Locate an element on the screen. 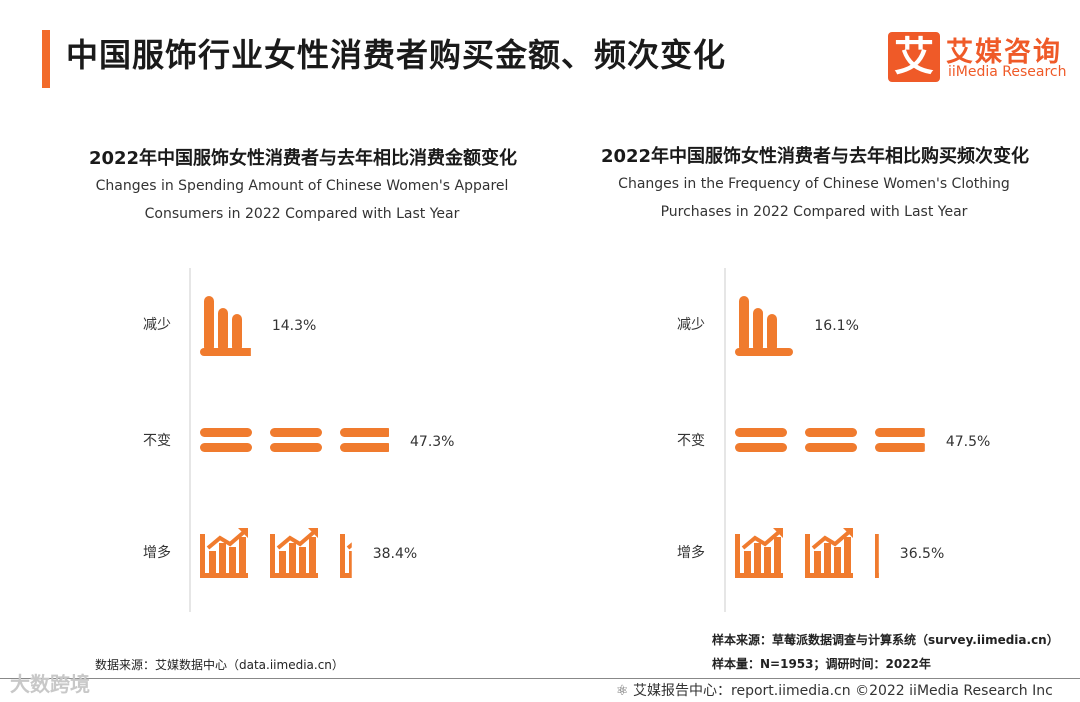 Image resolution: width=1080 pixels, height=702 pixels. footer-divider is located at coordinates (540, 678).